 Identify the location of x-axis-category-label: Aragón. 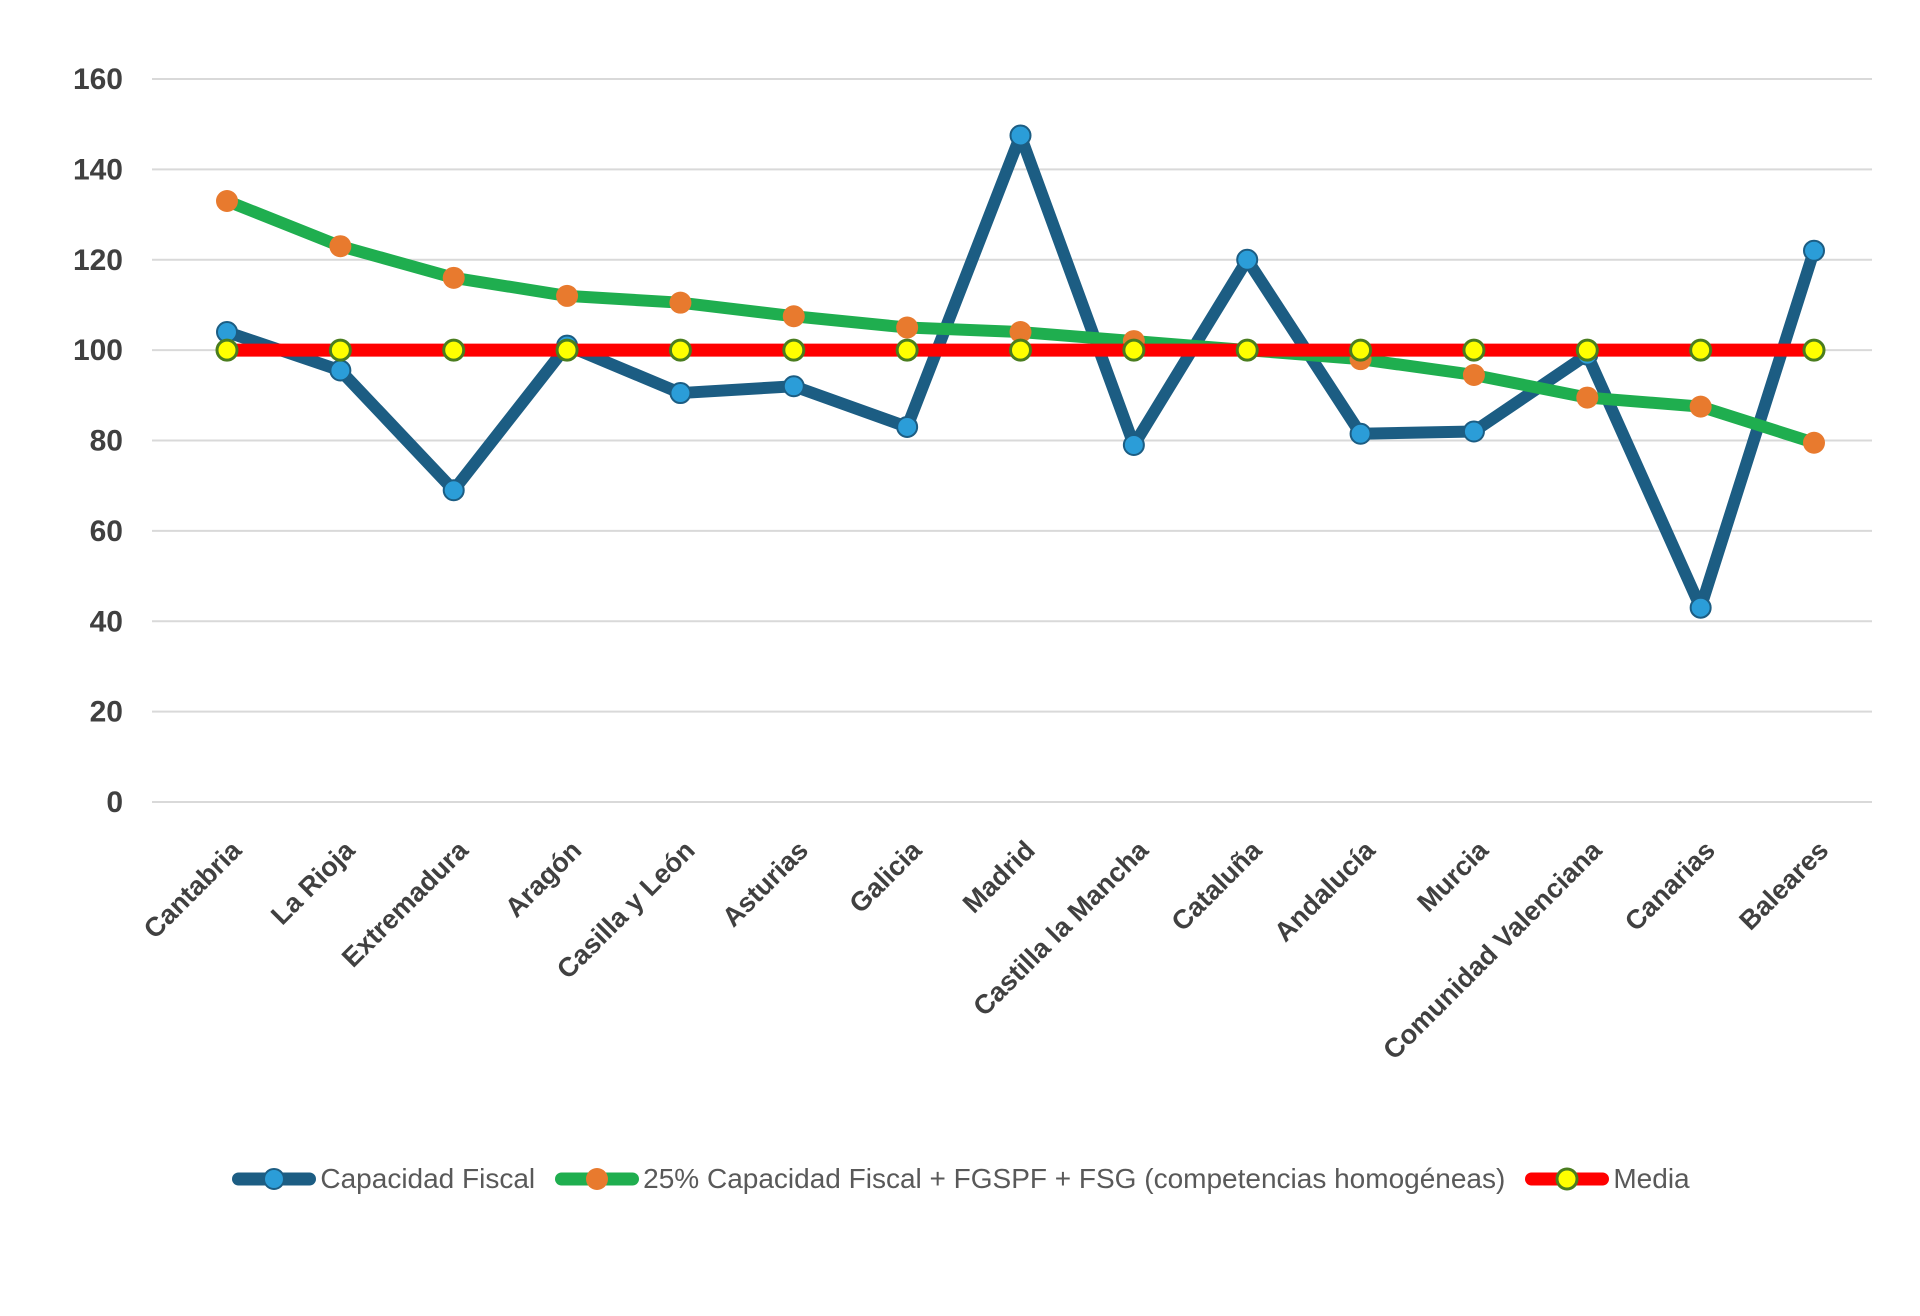
(543, 879).